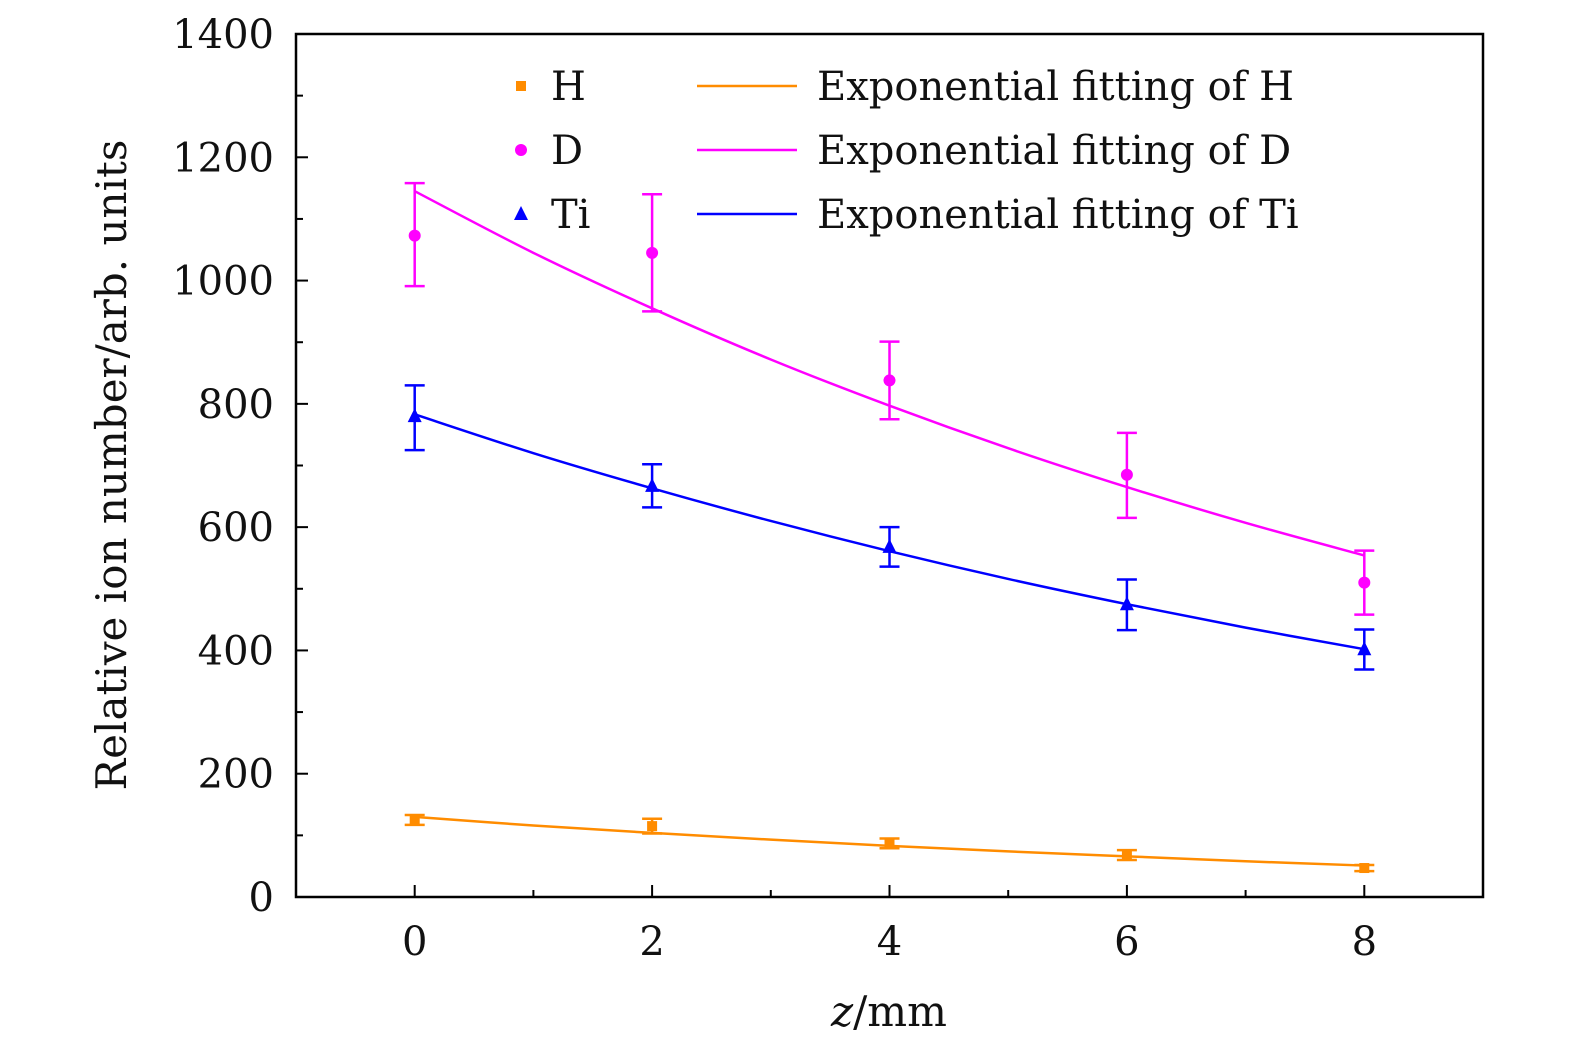 The image size is (1575, 1053). I want to click on legend-marker-h, so click(521, 86).